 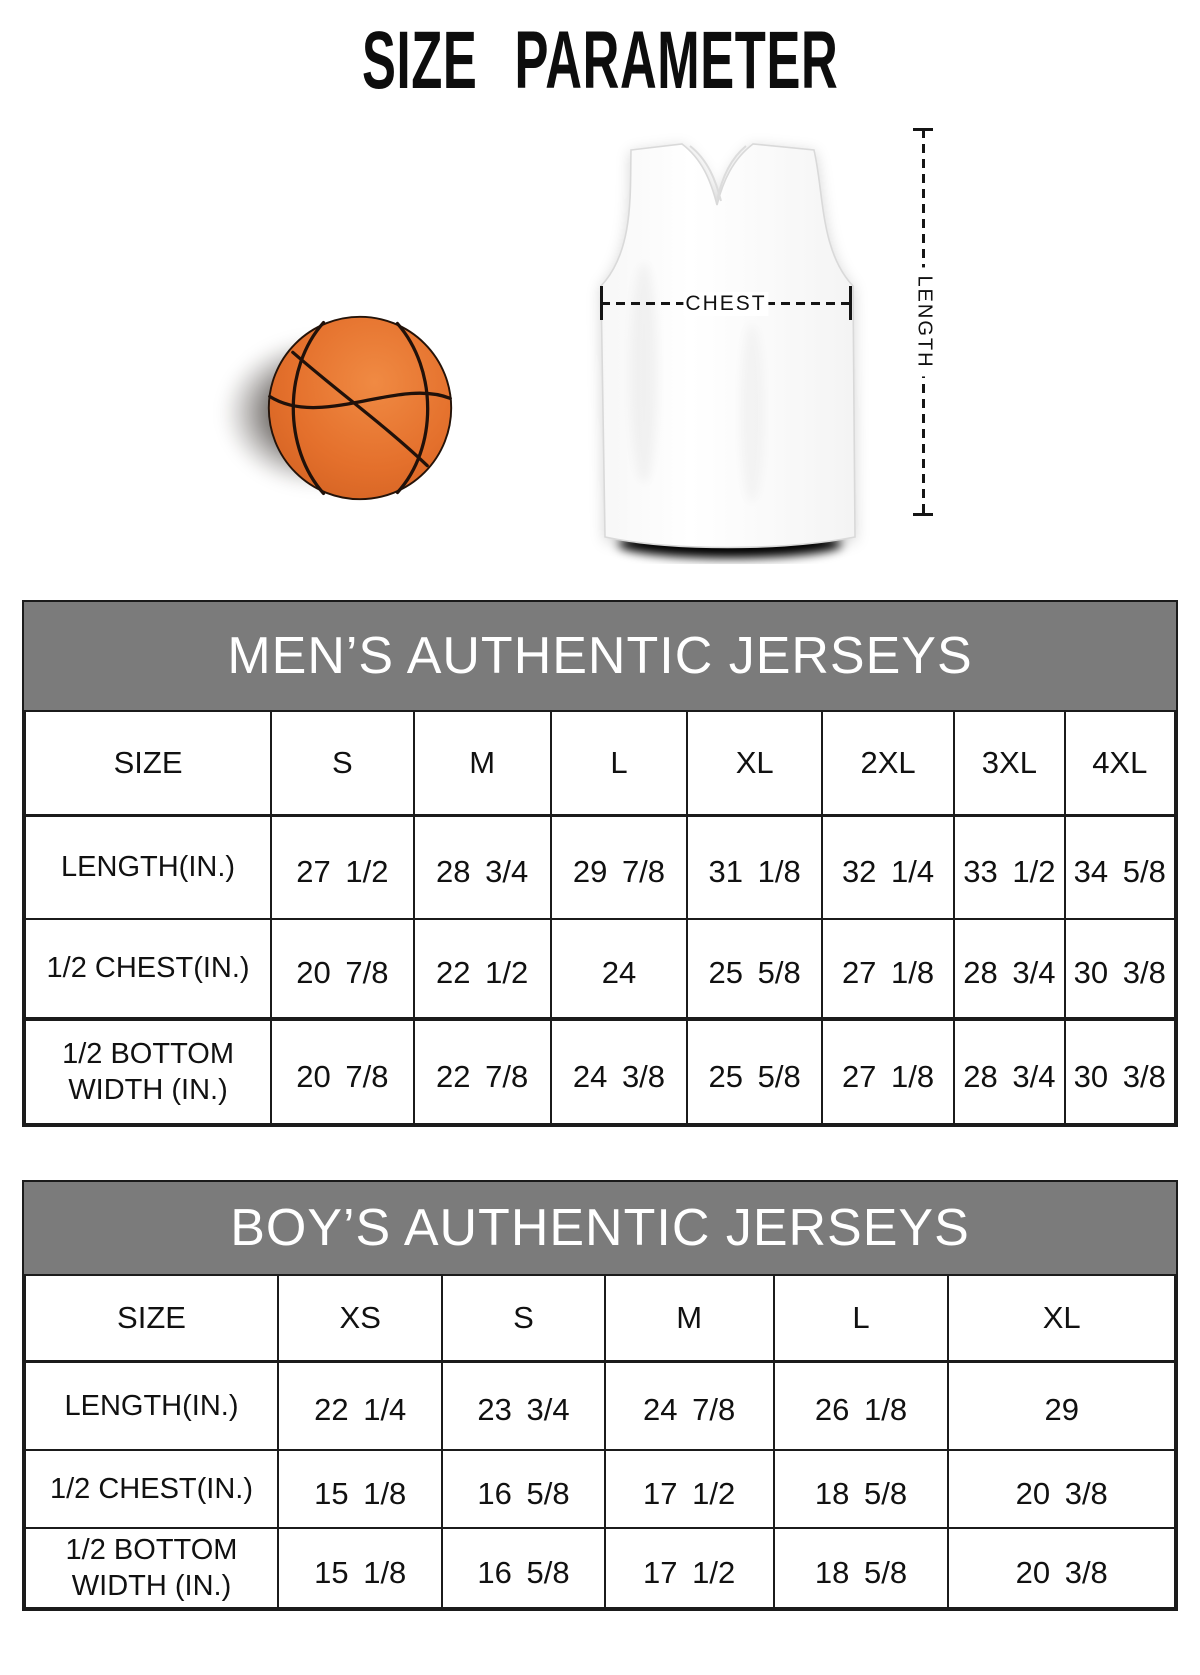 What do you see at coordinates (360, 1405) in the screenshot?
I see `size-value-cell: 22 1/4` at bounding box center [360, 1405].